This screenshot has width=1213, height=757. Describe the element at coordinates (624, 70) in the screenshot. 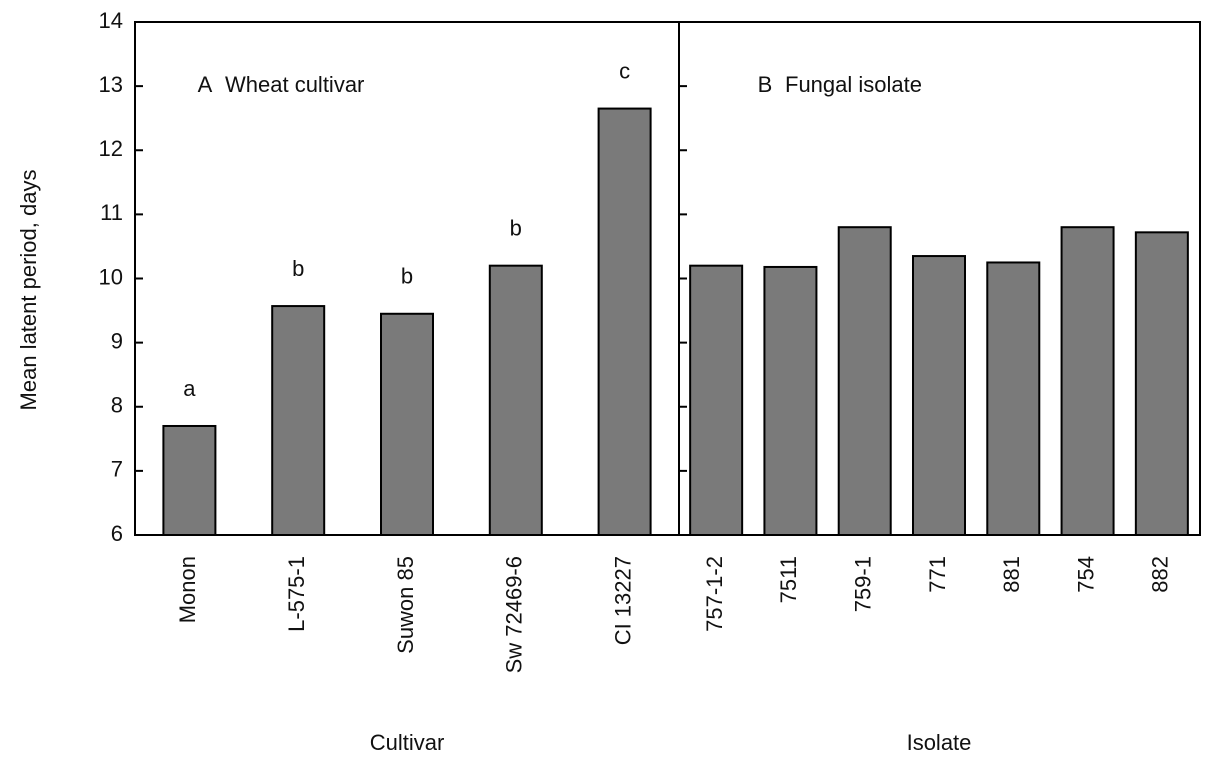

I see `significance-letter: c` at that location.